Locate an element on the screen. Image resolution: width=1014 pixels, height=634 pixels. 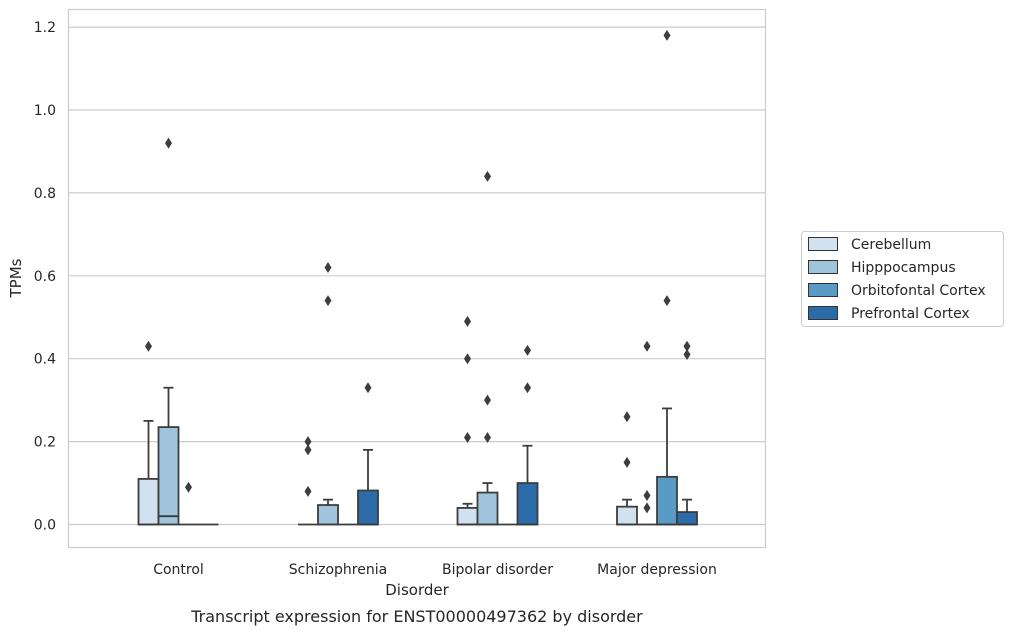
y-tick-label-0-6: 0.6 is located at coordinates (45, 277).